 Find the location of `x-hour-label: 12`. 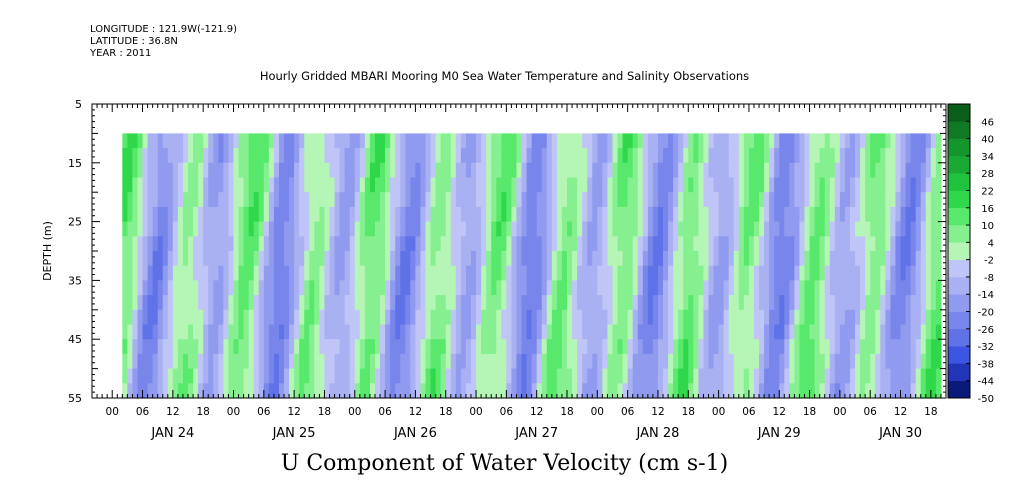

x-hour-label: 12 is located at coordinates (779, 412).